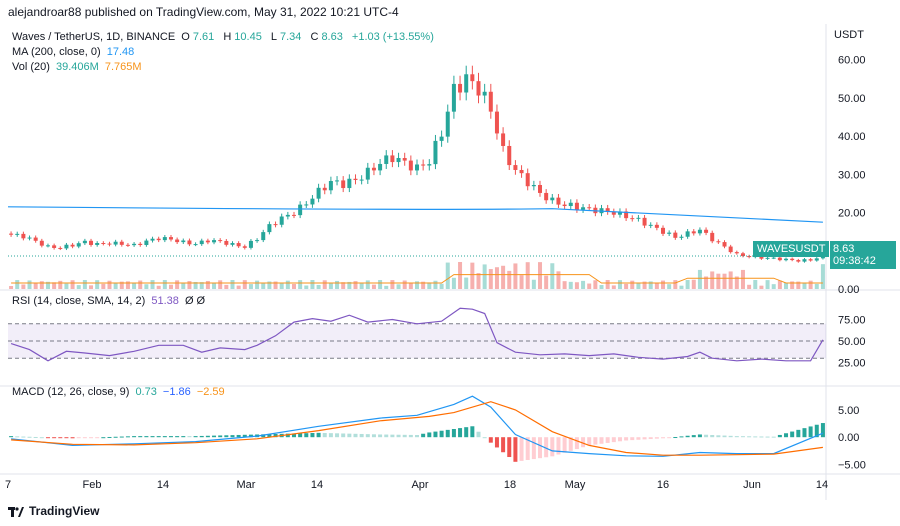 The width and height of the screenshot is (900, 526). Describe the element at coordinates (248, 37) in the screenshot. I see `high-value: 10.45` at that location.